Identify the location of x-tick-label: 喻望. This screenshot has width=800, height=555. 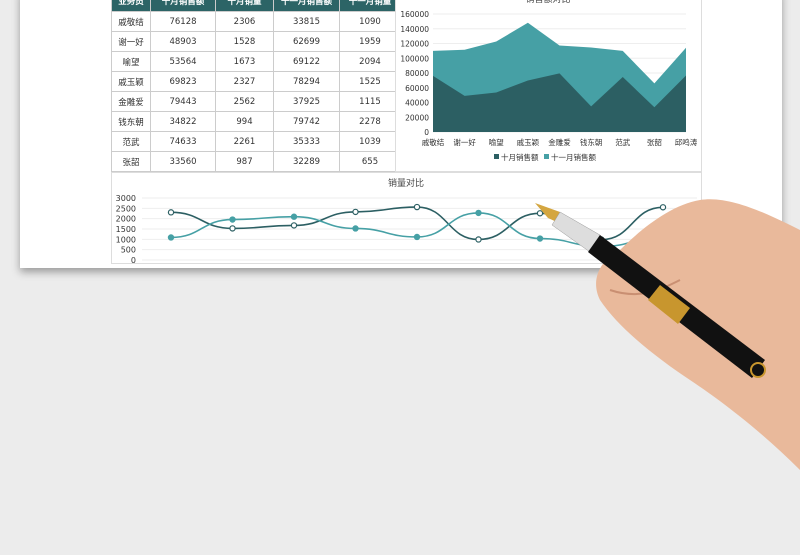
(496, 142).